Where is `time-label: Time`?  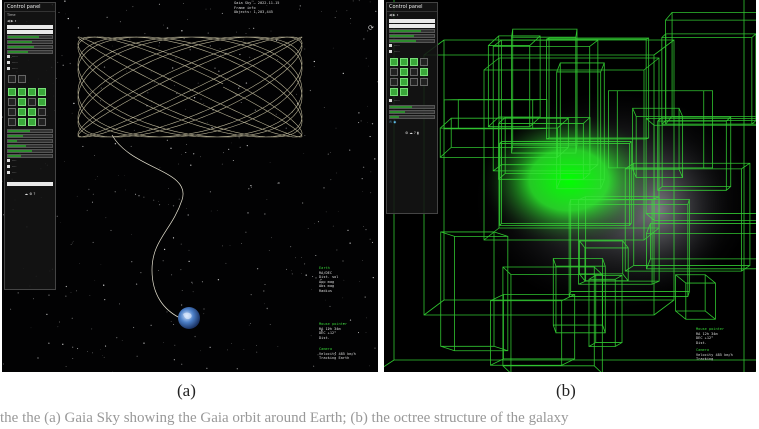
time-label: Time is located at coordinates (11, 15).